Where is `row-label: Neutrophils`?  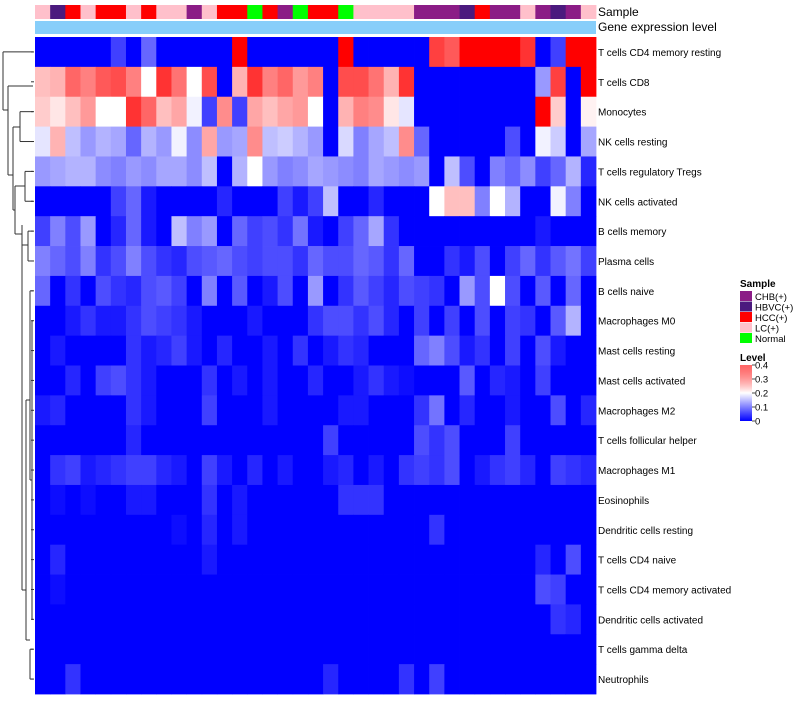
row-label: Neutrophils is located at coordinates (623, 680).